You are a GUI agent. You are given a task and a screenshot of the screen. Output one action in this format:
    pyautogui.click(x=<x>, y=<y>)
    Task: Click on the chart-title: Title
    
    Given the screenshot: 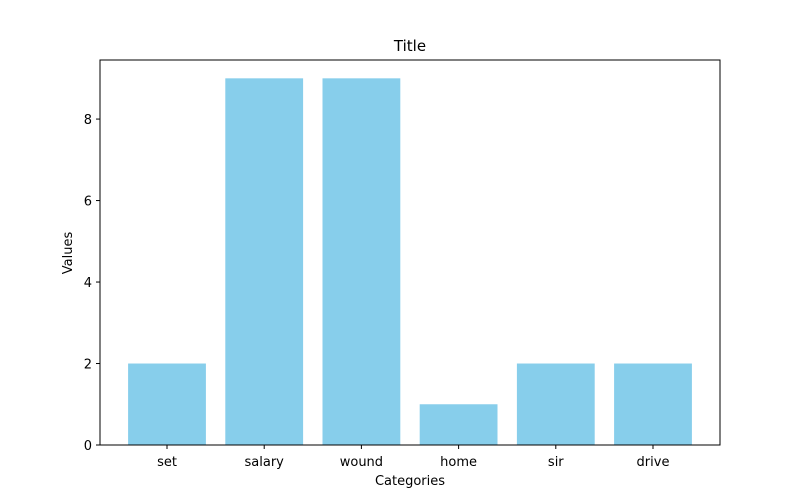 What is the action you would take?
    pyautogui.click(x=409, y=46)
    